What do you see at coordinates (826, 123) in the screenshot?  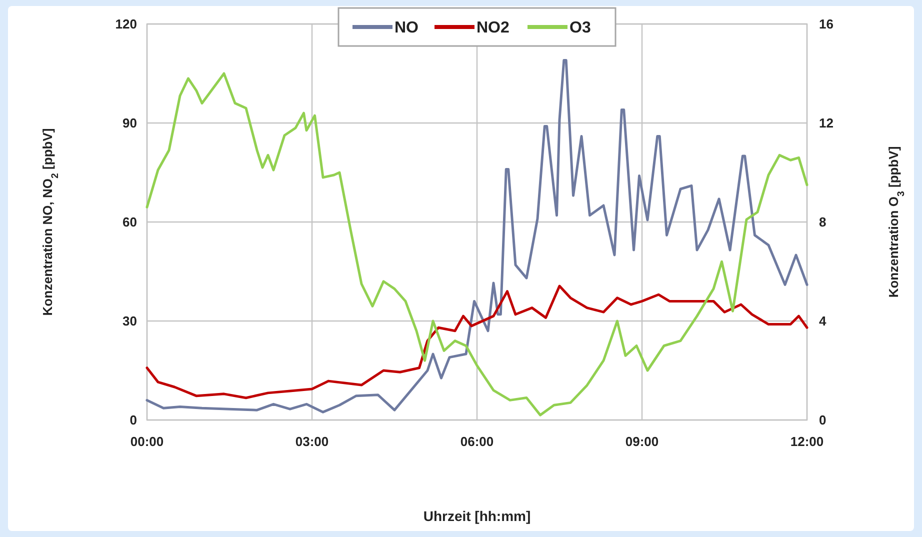 I see `y2-tick-label: 12` at bounding box center [826, 123].